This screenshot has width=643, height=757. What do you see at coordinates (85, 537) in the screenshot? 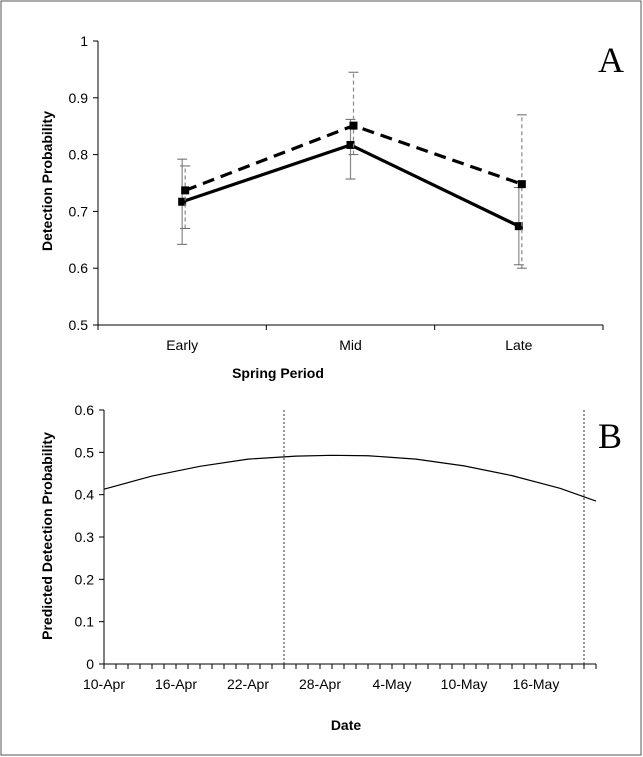
I see `panel-b-y-tick-label: 0.3` at bounding box center [85, 537].